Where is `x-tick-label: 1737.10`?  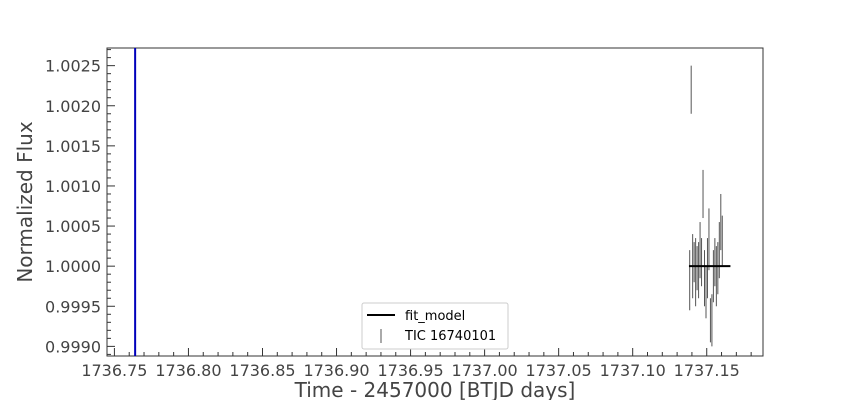 x-tick-label: 1737.10 is located at coordinates (633, 370).